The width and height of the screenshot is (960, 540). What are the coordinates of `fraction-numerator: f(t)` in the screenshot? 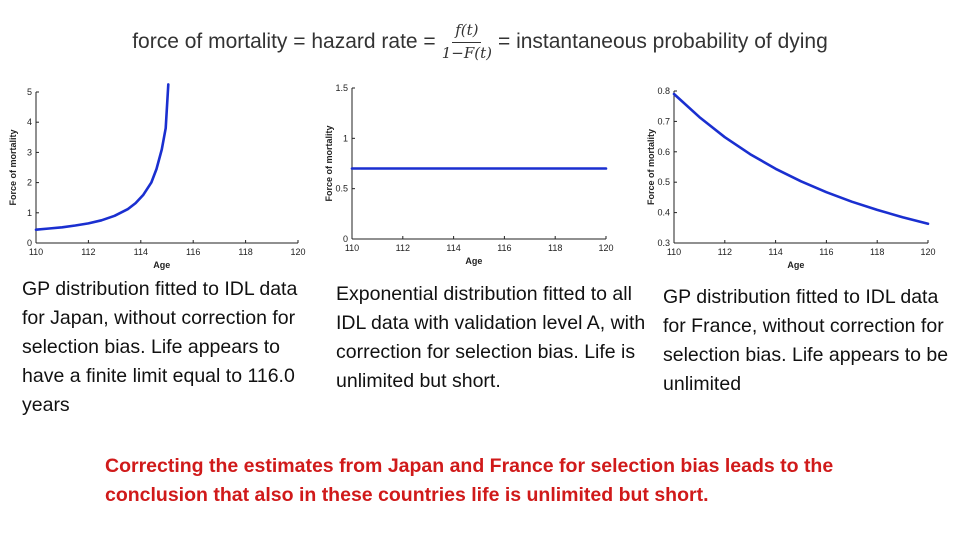 It's located at (467, 32).